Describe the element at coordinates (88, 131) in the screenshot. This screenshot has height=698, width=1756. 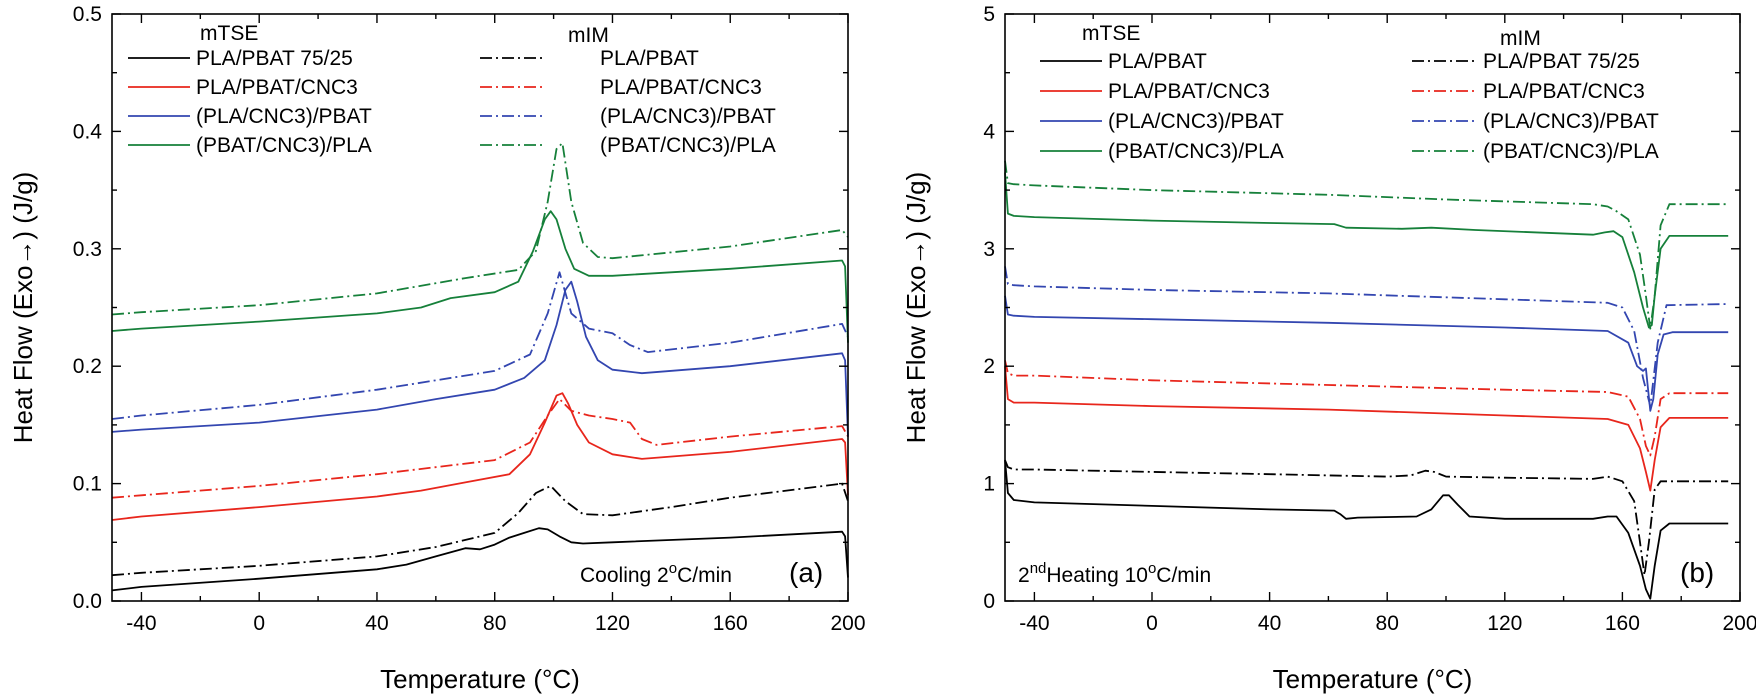
I see `y-tick-label: 0.4` at that location.